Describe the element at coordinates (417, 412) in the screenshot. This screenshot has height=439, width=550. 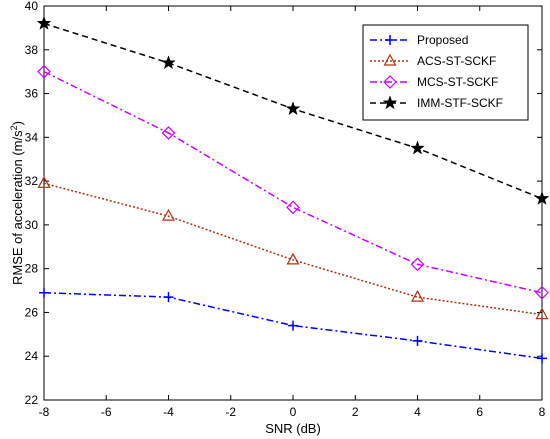
I see `x-tick-label: 4` at that location.